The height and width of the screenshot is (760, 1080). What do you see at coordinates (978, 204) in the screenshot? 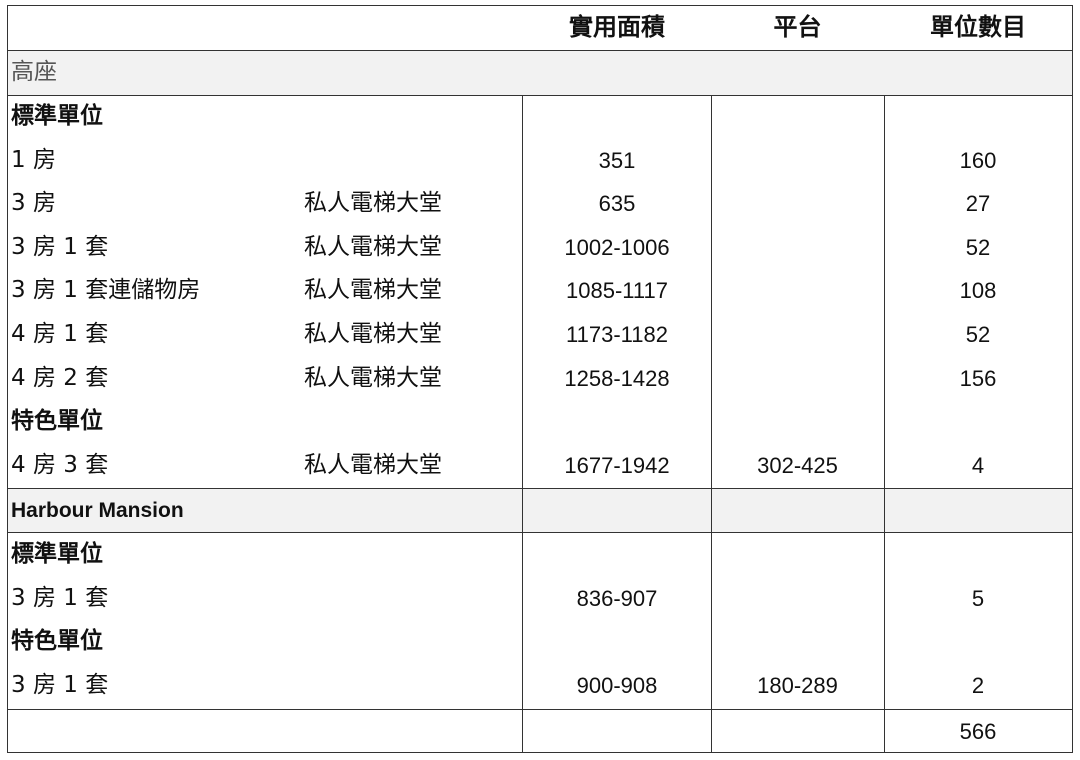
I see `unit-count: 27` at bounding box center [978, 204].